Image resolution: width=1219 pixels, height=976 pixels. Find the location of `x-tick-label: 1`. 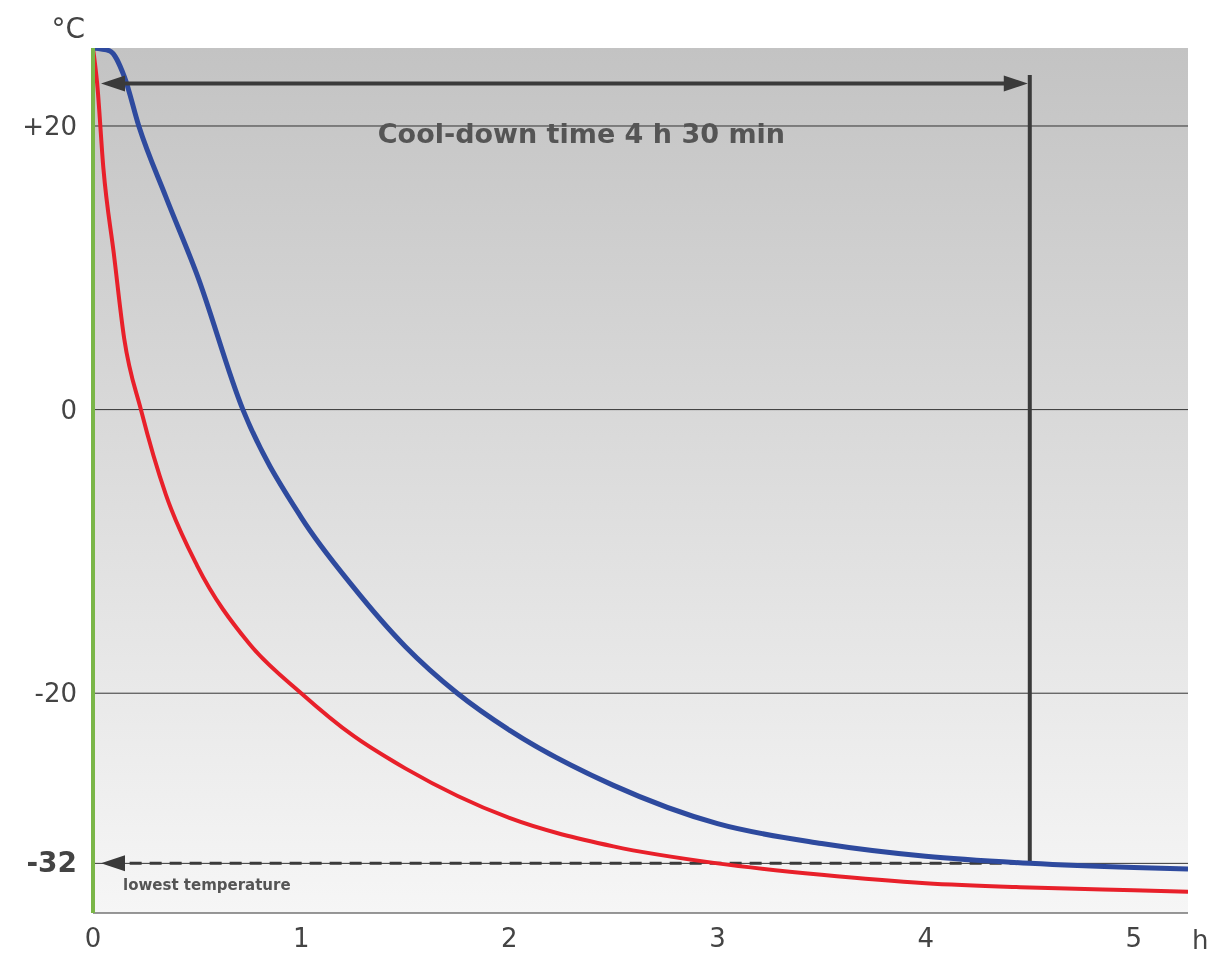

x-tick-label: 1 is located at coordinates (301, 938).